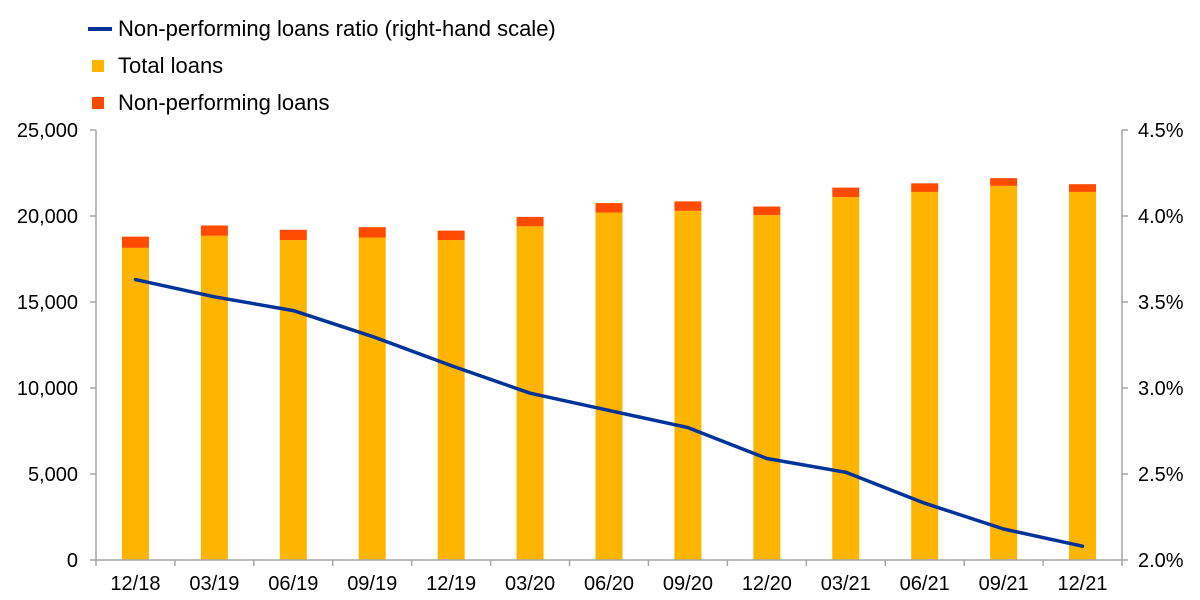  What do you see at coordinates (609, 584) in the screenshot?
I see `x-tick-label: 06/20` at bounding box center [609, 584].